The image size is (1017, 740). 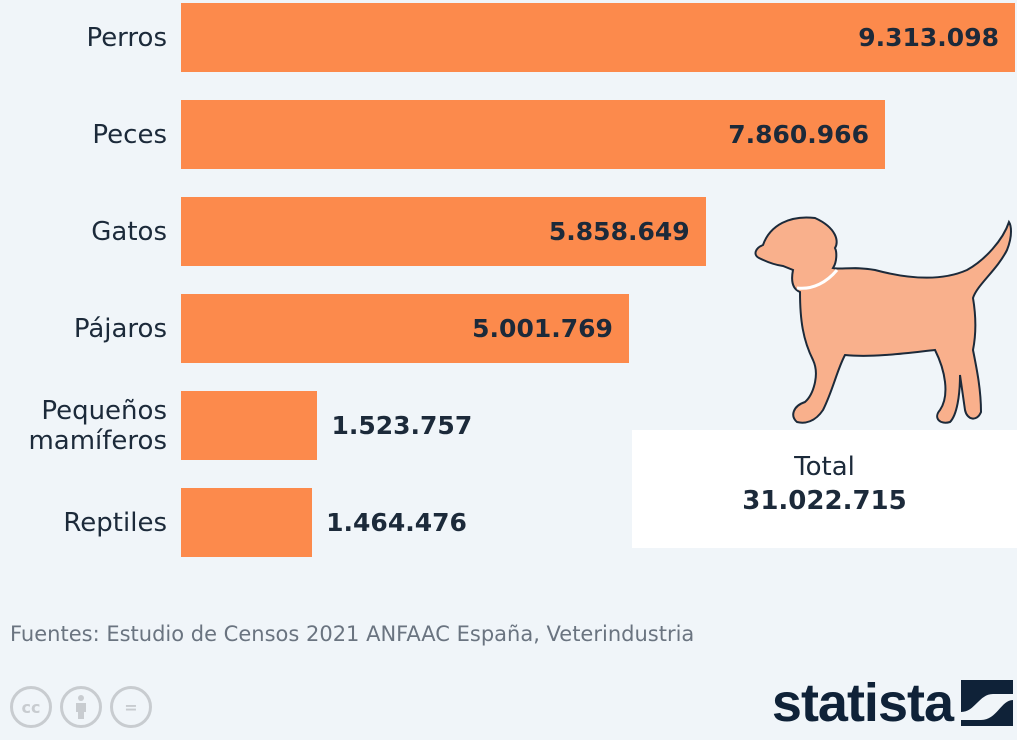 I want to click on total-value: 31.022.715, so click(x=824, y=501).